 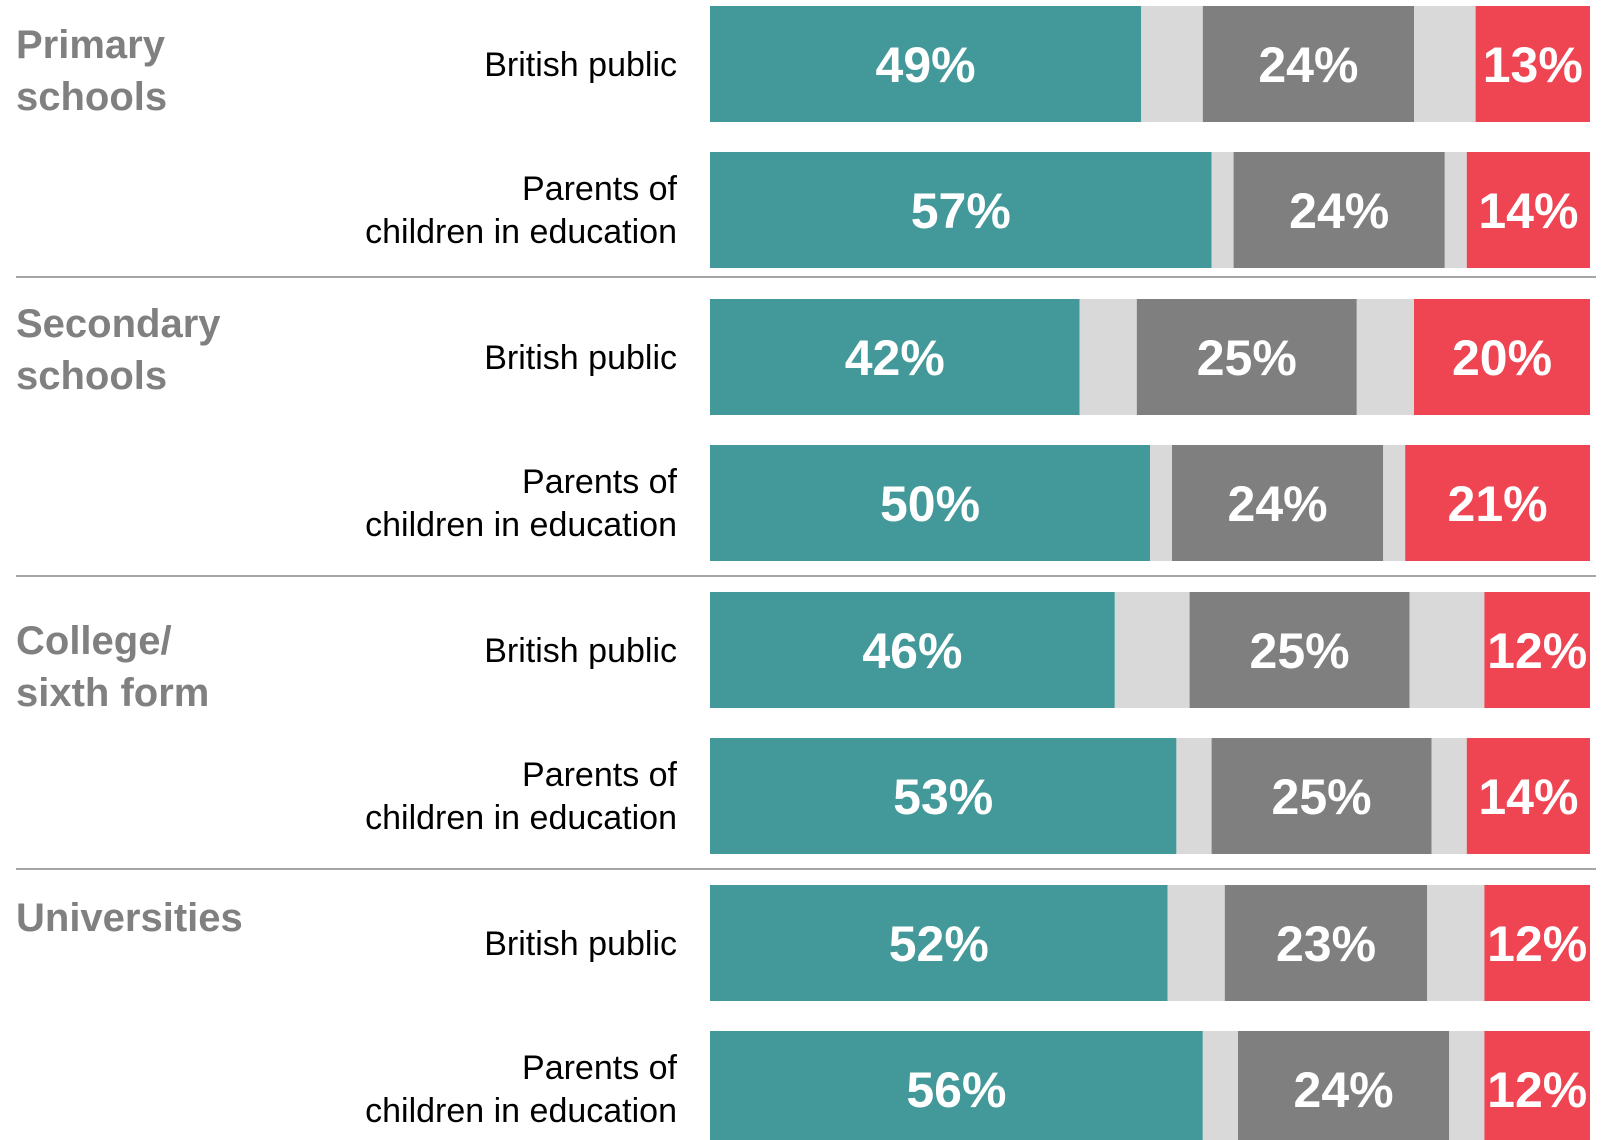 I want to click on bar-value-label: 57%, so click(x=961, y=211).